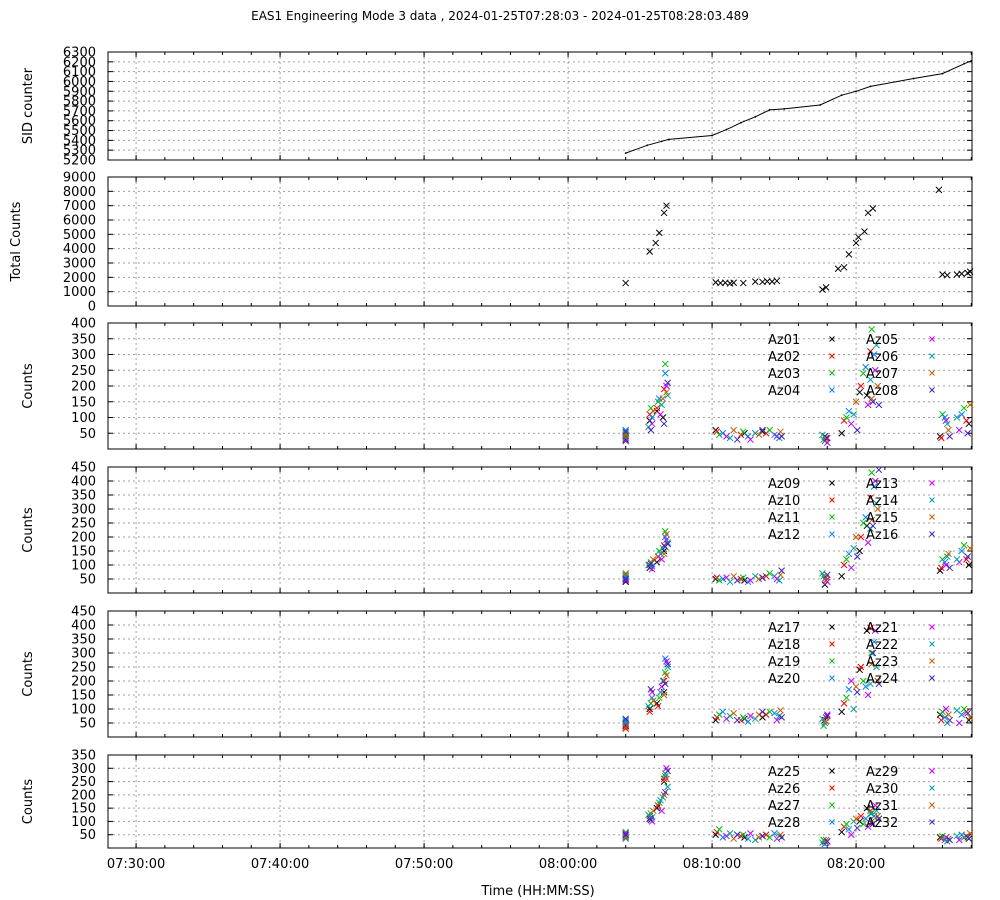  What do you see at coordinates (28, 674) in the screenshot?
I see `y-axis-label: Counts` at bounding box center [28, 674].